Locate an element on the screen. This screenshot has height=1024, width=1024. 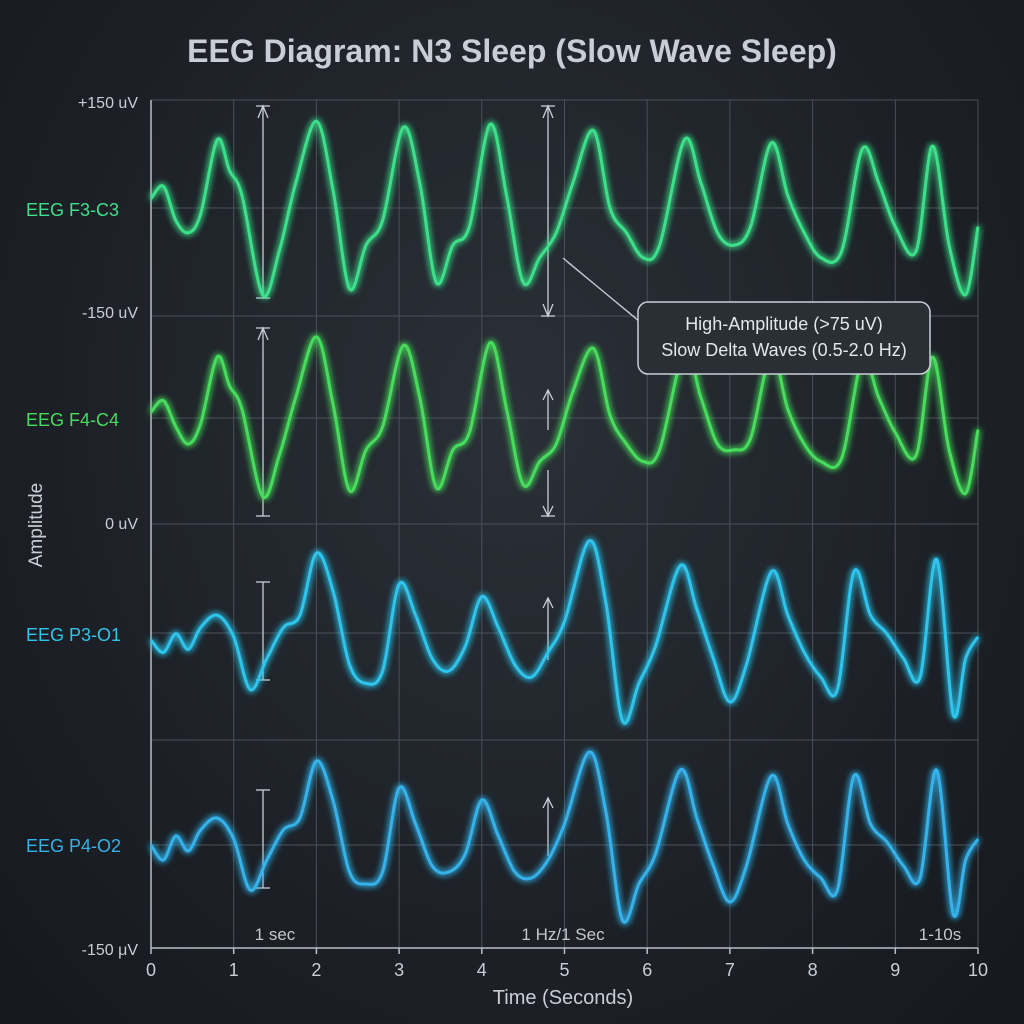
x-tick-label: 2 is located at coordinates (316, 970).